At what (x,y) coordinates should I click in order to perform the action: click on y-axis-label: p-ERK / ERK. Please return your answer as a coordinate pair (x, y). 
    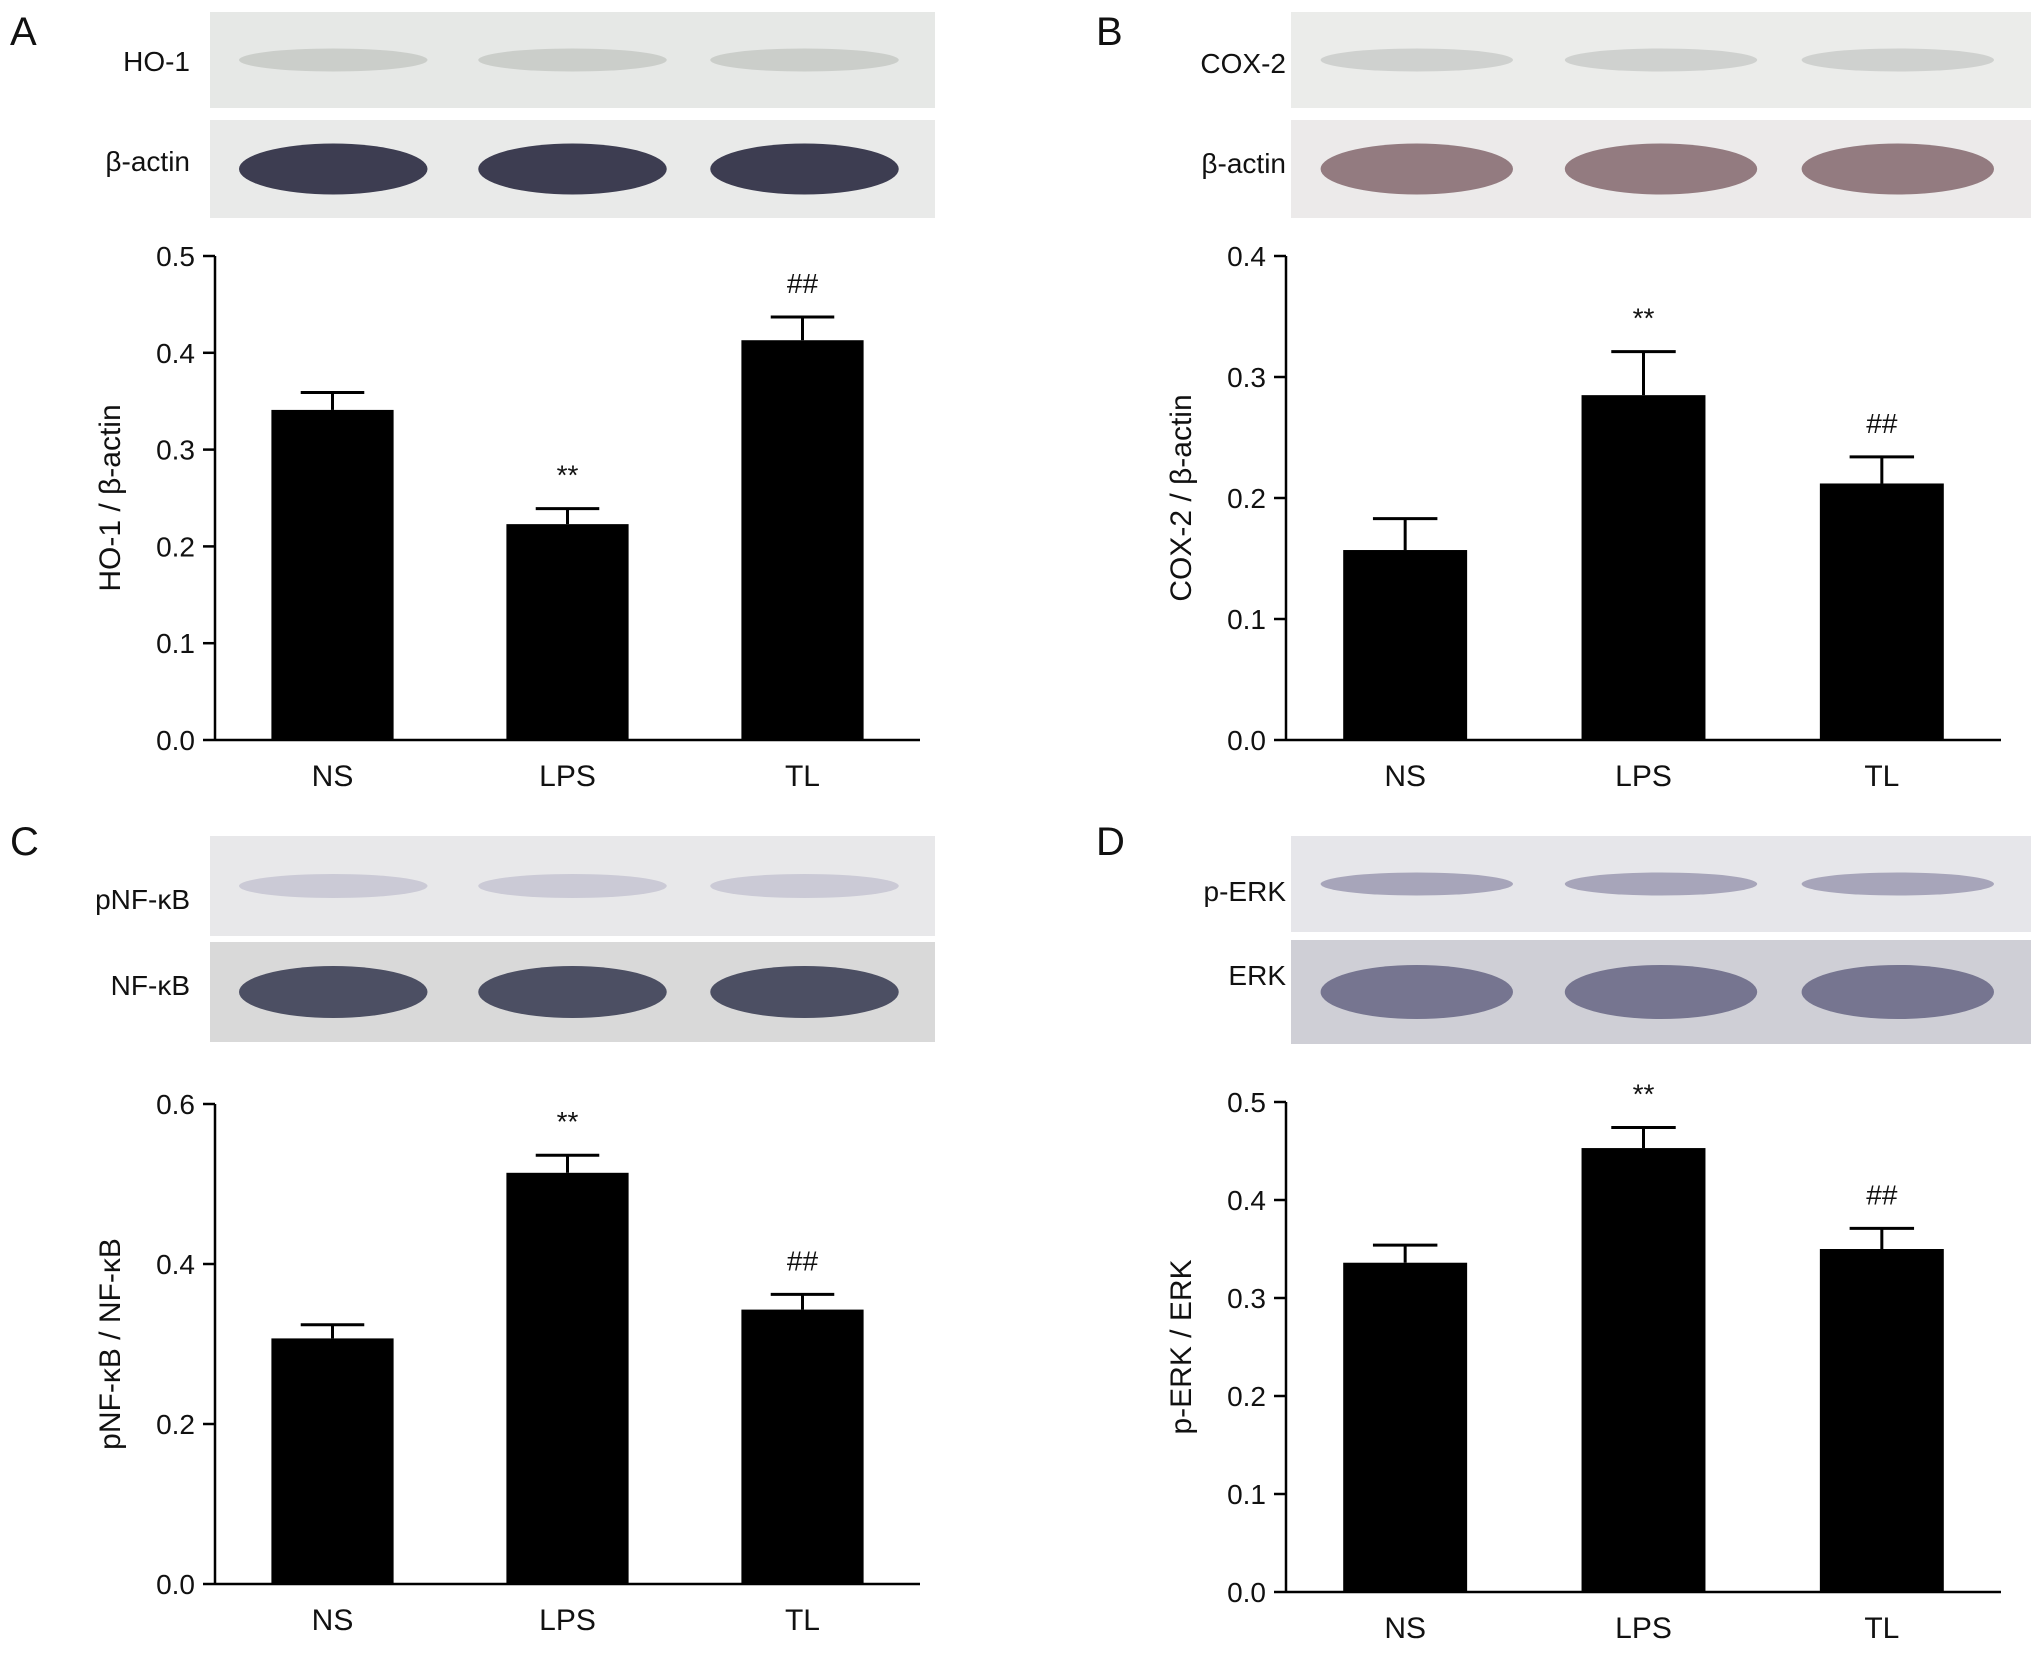
    Looking at the image, I should click on (1181, 1346).